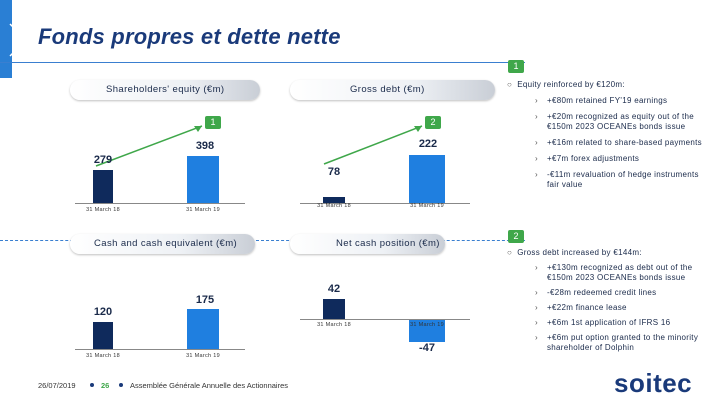  What do you see at coordinates (205, 300) in the screenshot?
I see `cash-value-mar19: 175` at bounding box center [205, 300].